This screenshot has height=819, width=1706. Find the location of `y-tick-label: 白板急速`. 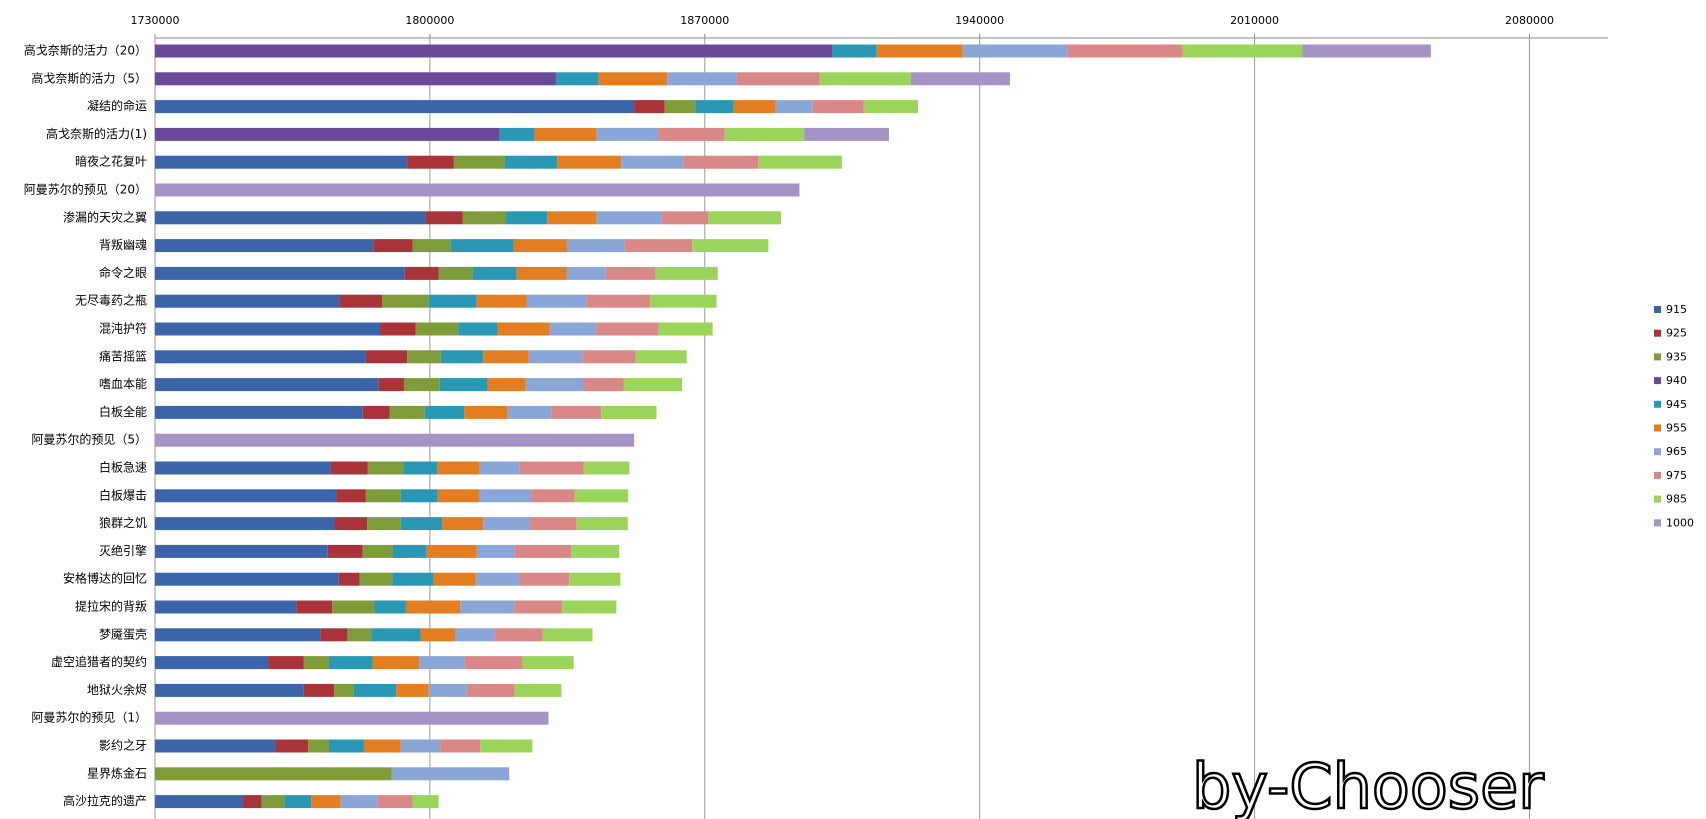

y-tick-label: 白板急速 is located at coordinates (123, 467).